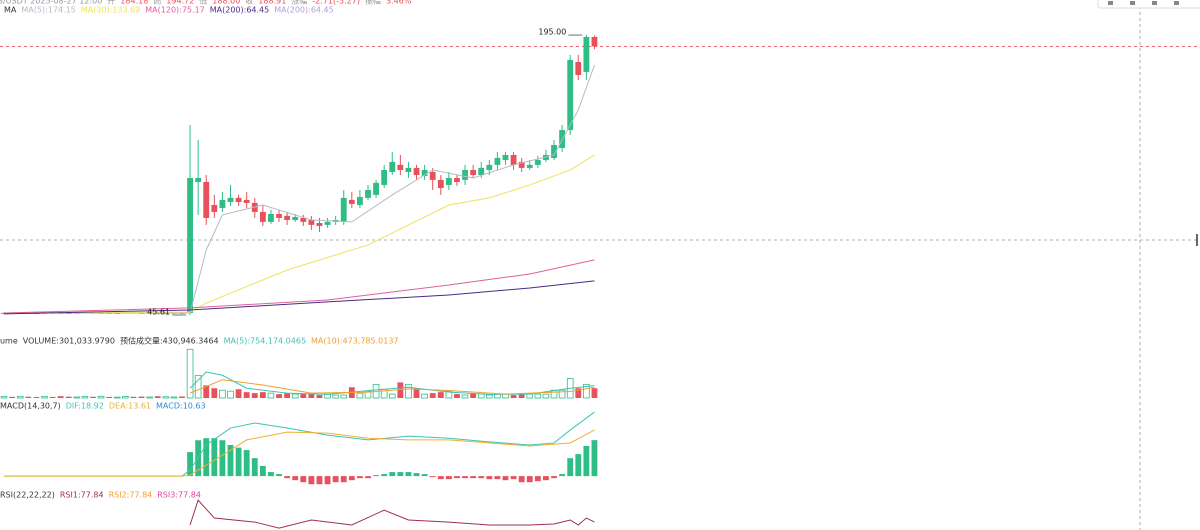  What do you see at coordinates (1148, 4) in the screenshot?
I see `toolbar` at bounding box center [1148, 4].